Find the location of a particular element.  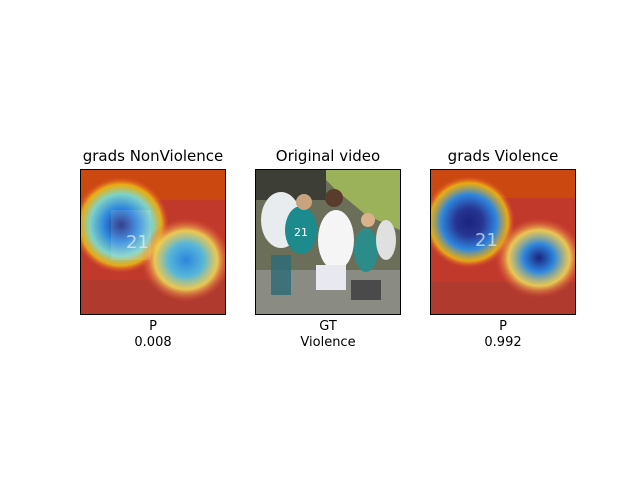

caption-label: GT is located at coordinates (328, 326).